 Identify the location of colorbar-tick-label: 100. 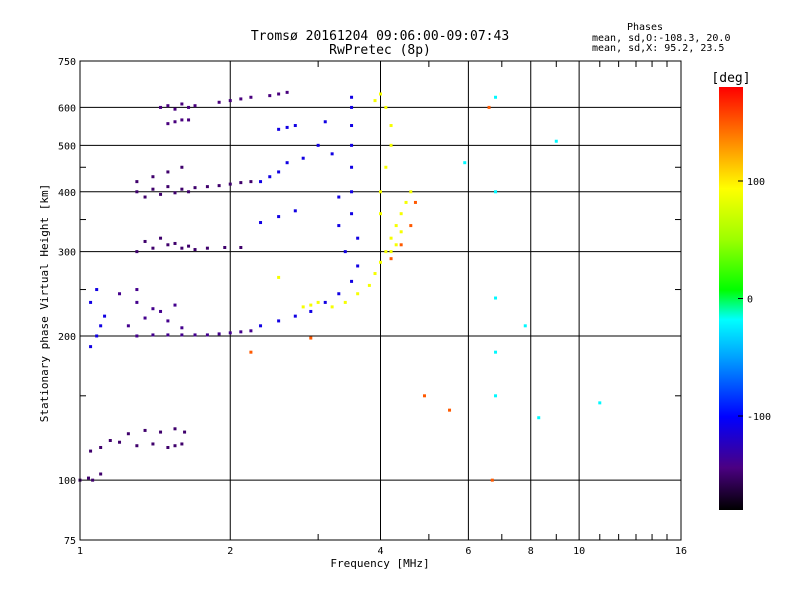
(756, 182).